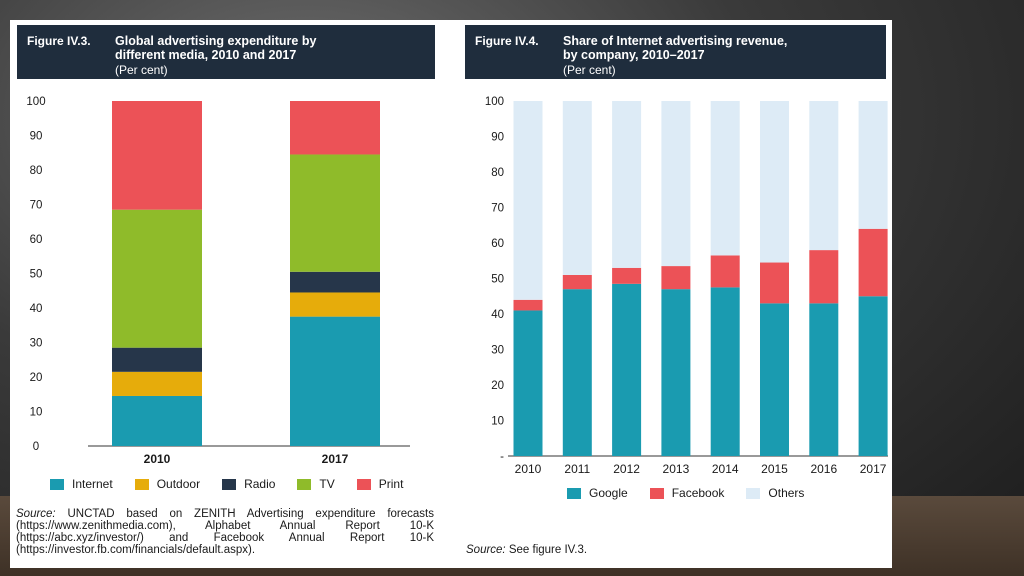  I want to click on bar-google-2014, so click(725, 371).